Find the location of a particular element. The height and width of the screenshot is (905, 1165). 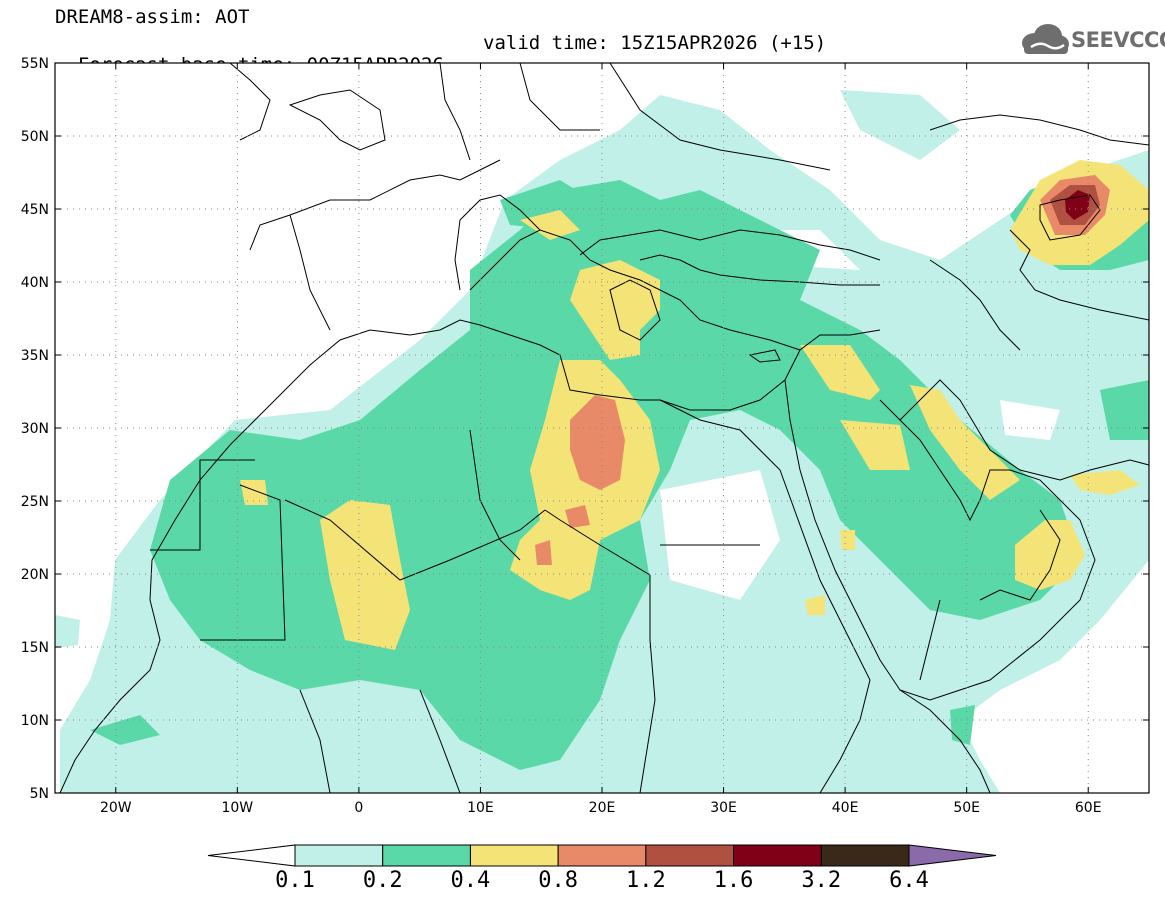

colorbar-high-arrow is located at coordinates (952, 855).